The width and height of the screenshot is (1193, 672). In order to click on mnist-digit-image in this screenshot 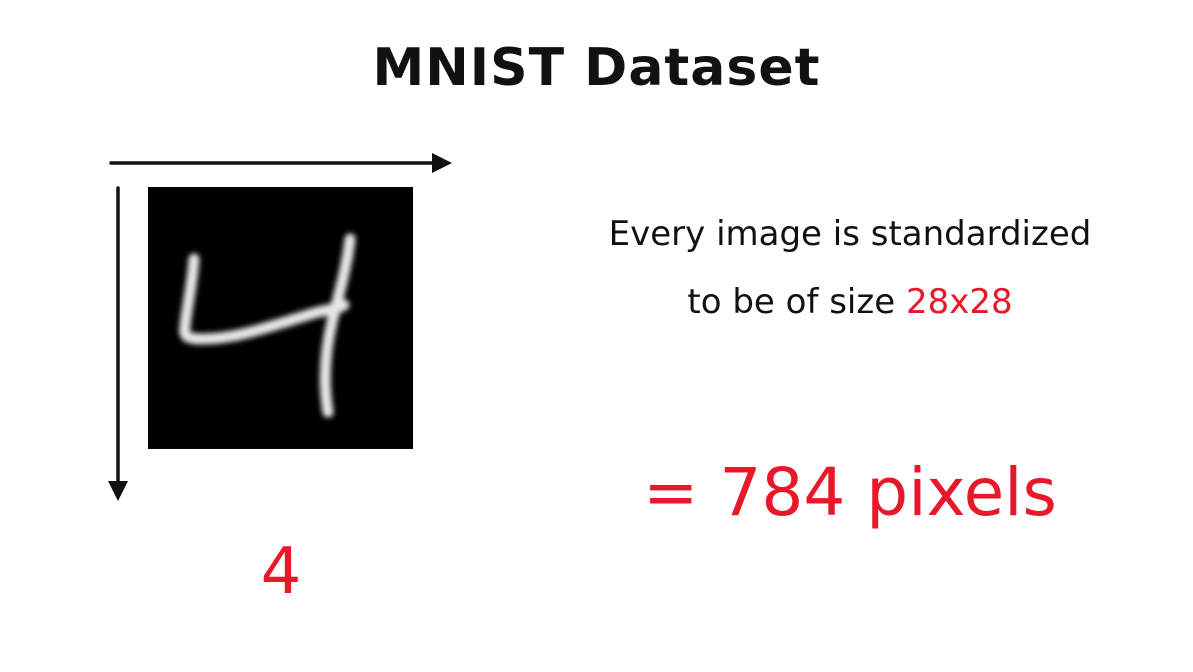, I will do `click(280, 318)`.